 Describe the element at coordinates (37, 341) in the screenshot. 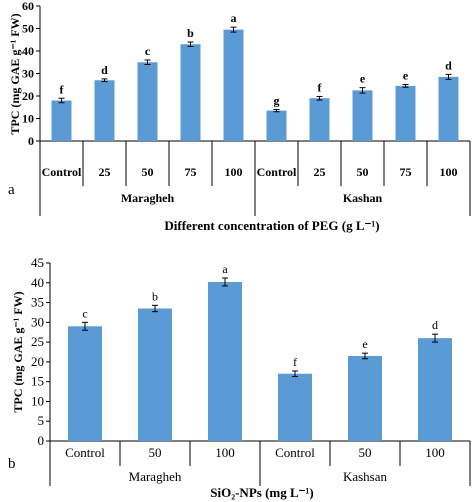

I see `y-tick-label: 25` at that location.